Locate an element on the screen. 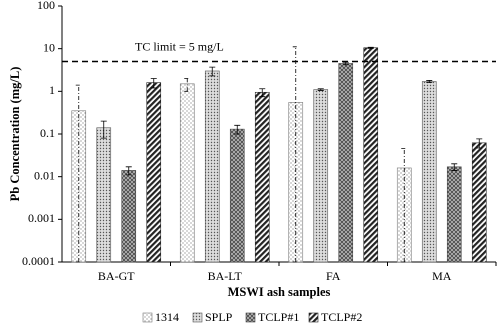 The height and width of the screenshot is (328, 500). y-tick-label: 1 is located at coordinates (52, 90).